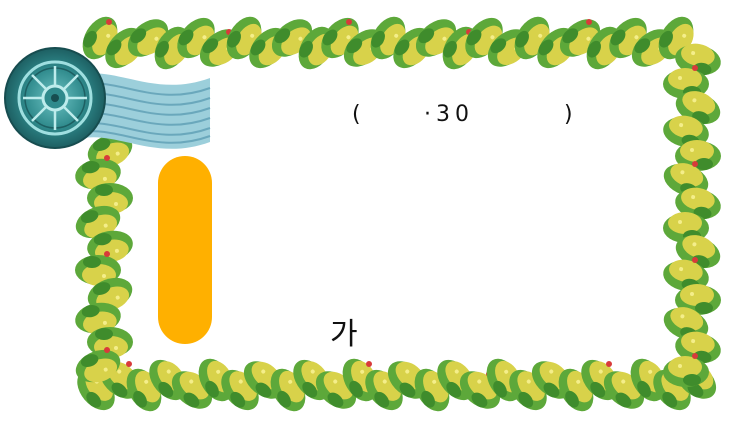  What do you see at coordinates (356, 114) in the screenshot?
I see `open-paren: (` at bounding box center [356, 114].